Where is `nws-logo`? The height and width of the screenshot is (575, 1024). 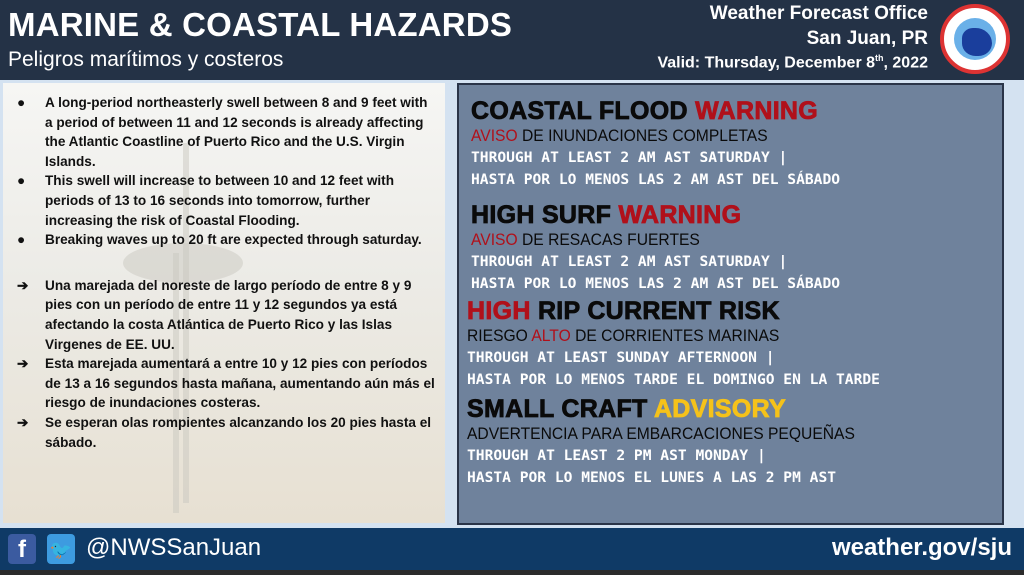
nws-logo is located at coordinates (975, 39).